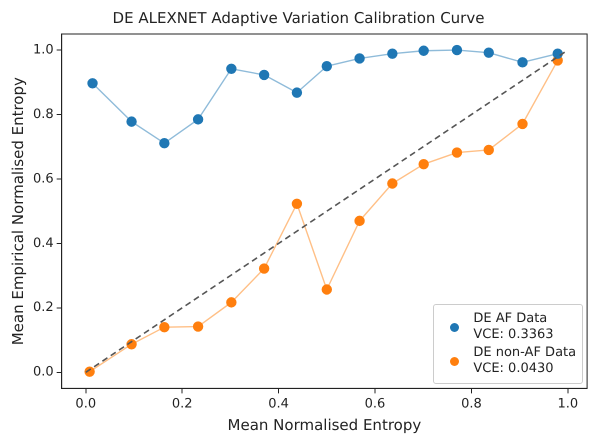 Image resolution: width=601 pixels, height=445 pixels. I want to click on x-tick-label: 1.0, so click(567, 404).